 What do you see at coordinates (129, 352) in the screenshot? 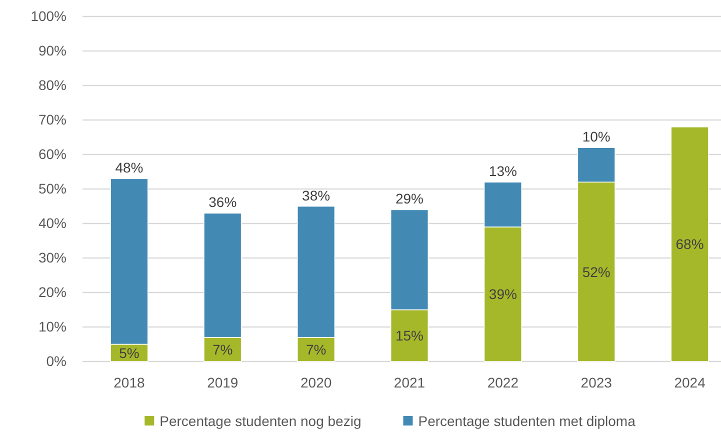
I see `data-label: 5%` at bounding box center [129, 352].